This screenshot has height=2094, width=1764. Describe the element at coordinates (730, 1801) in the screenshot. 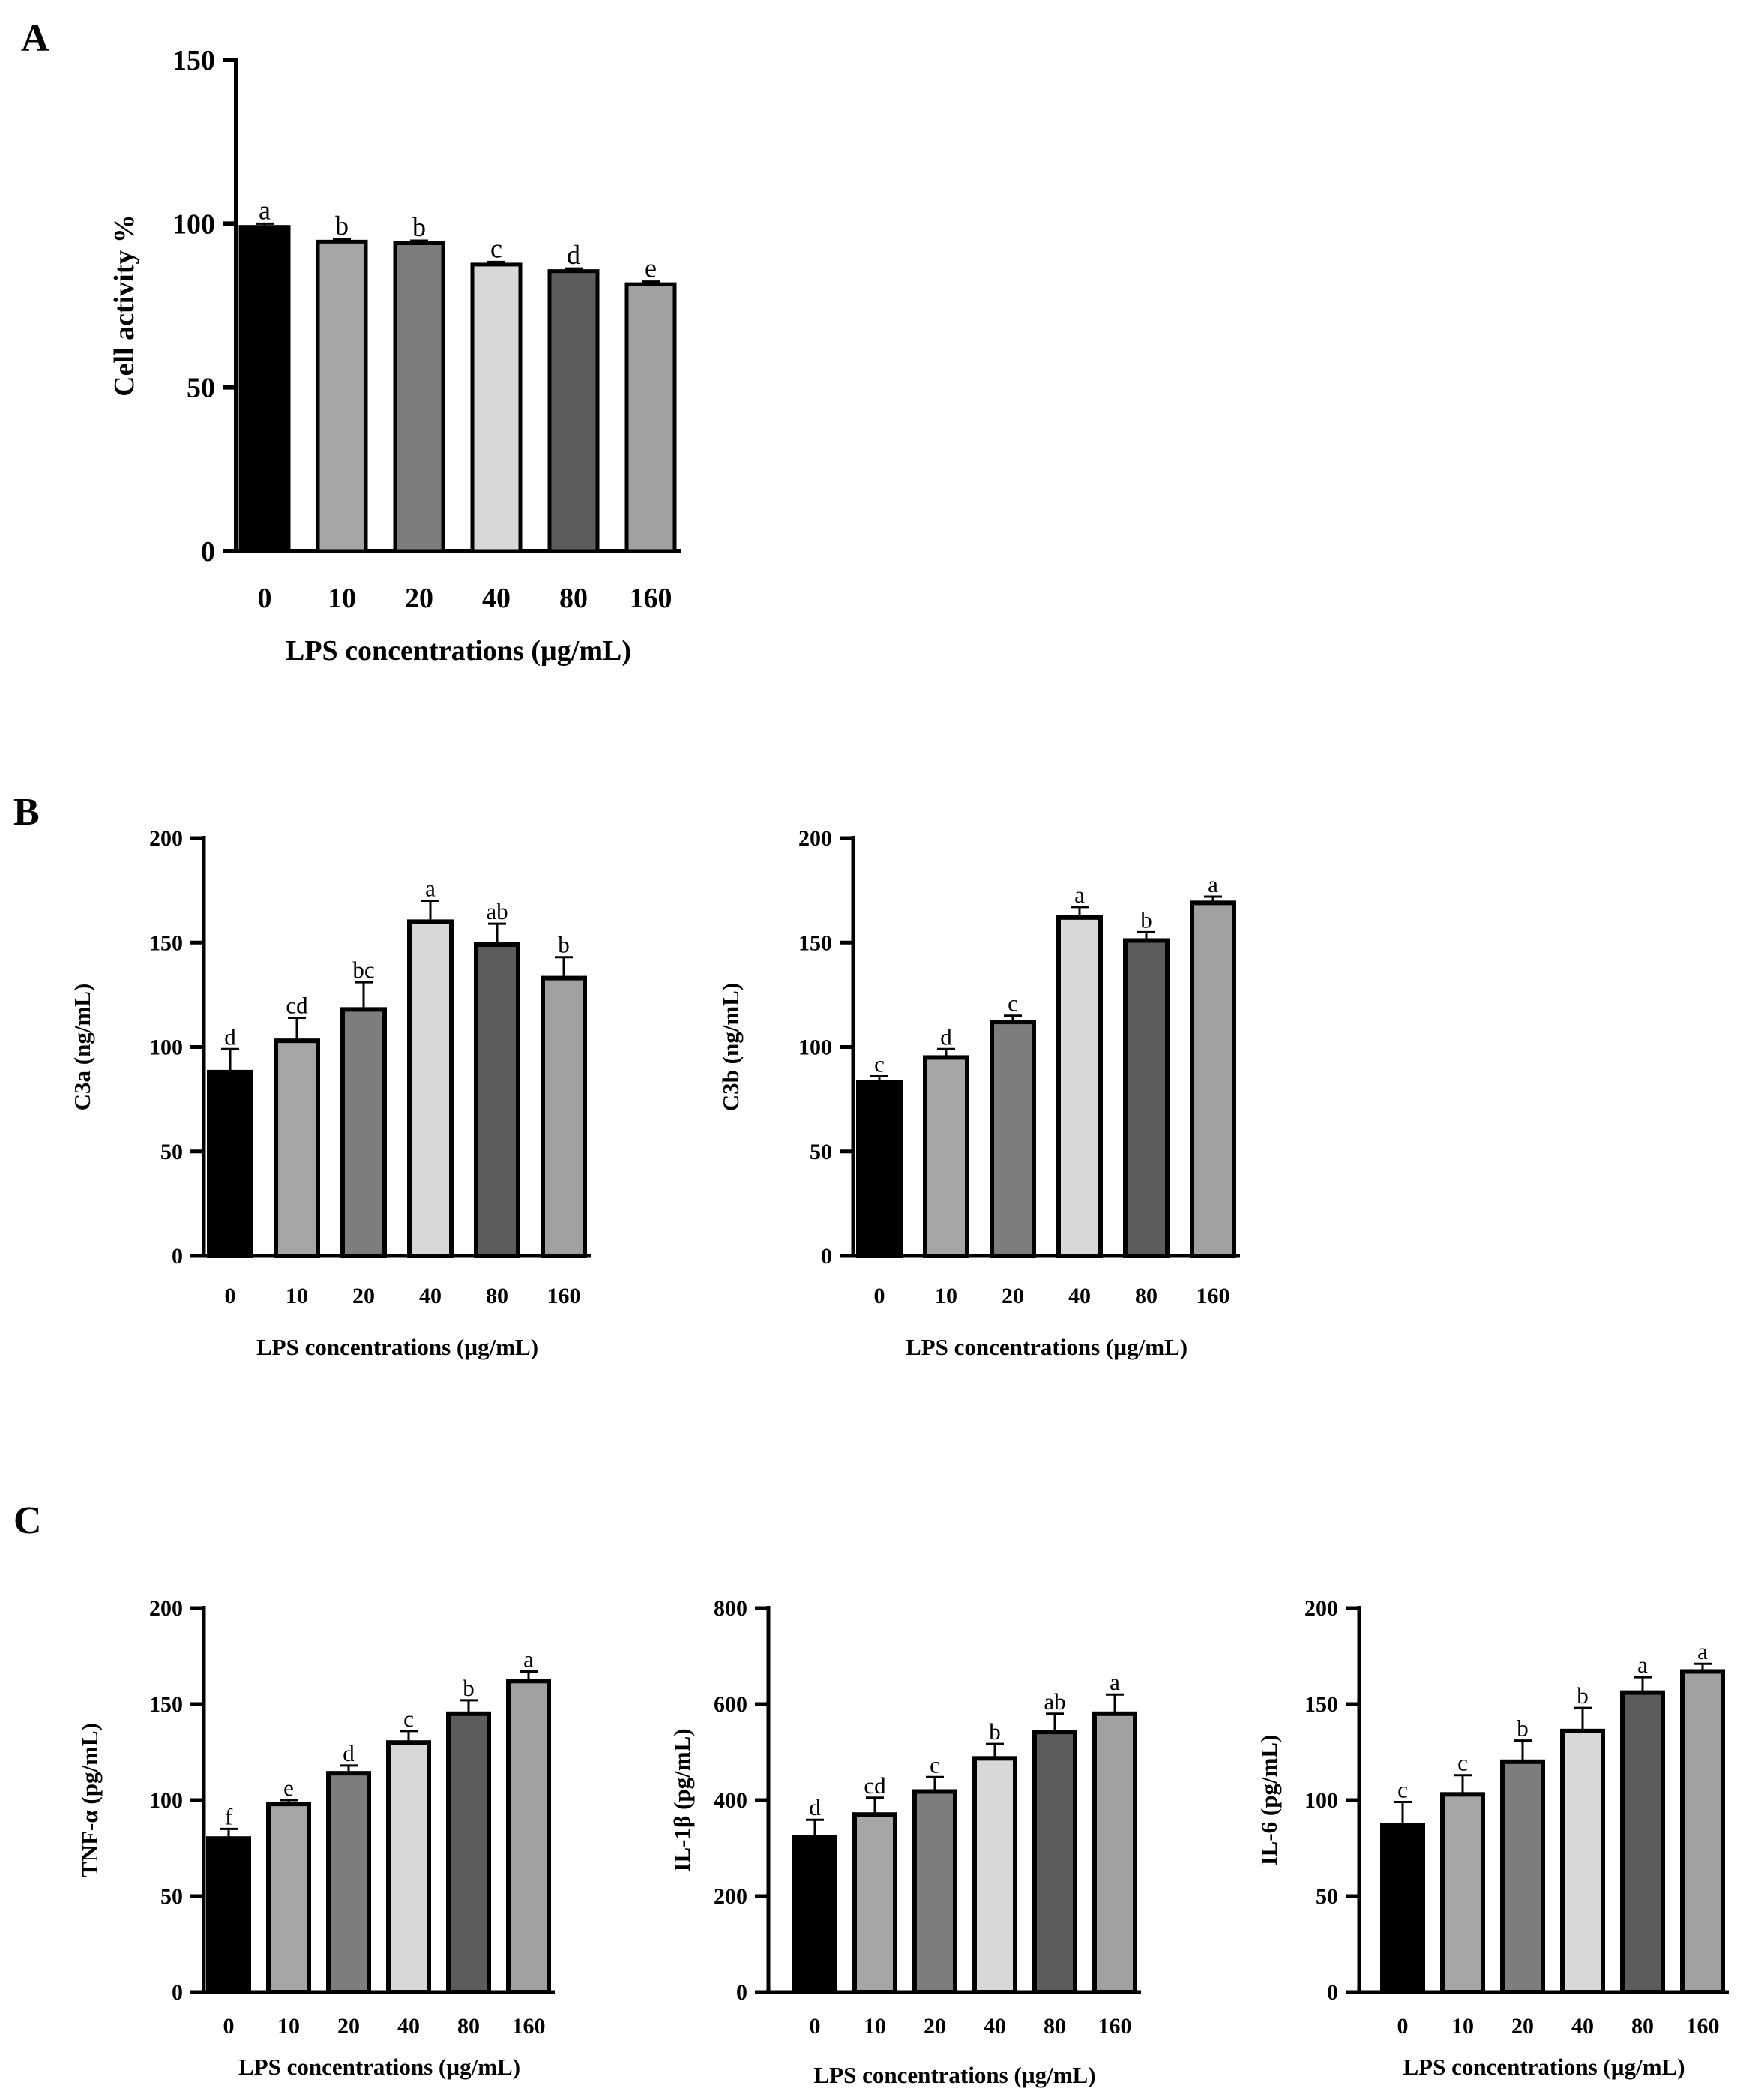

I see `y-tick-label: 400` at that location.